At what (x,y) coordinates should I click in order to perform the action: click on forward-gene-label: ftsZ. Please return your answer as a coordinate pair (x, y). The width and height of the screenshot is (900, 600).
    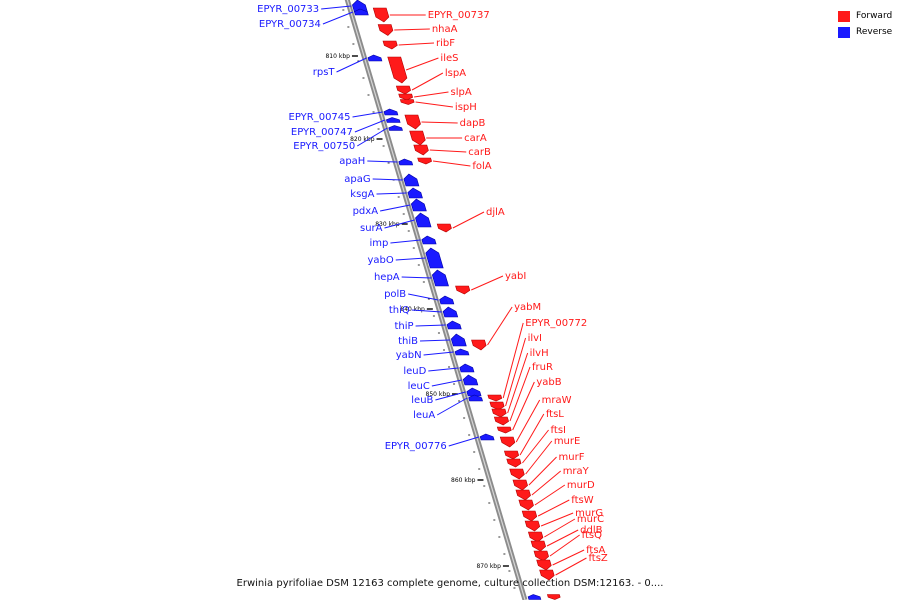
    Looking at the image, I should click on (597, 558).